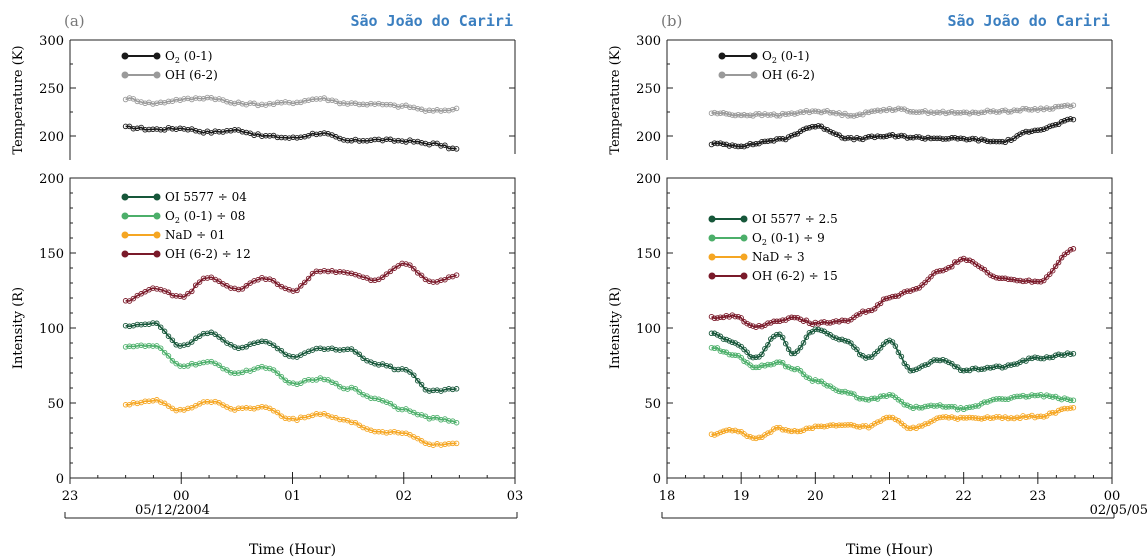 This screenshot has width=1148, height=558. Describe the element at coordinates (186, 254) in the screenshot. I see `intensity-legend-entry: OH (6-2) ÷ 12` at that location.